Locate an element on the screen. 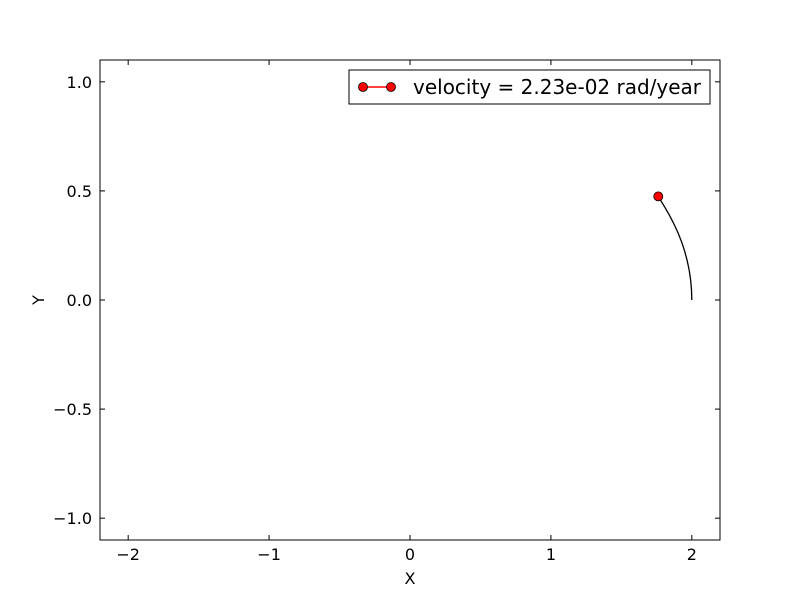 Image resolution: width=800 pixels, height=600 pixels. orbit-trail-line is located at coordinates (675, 248).